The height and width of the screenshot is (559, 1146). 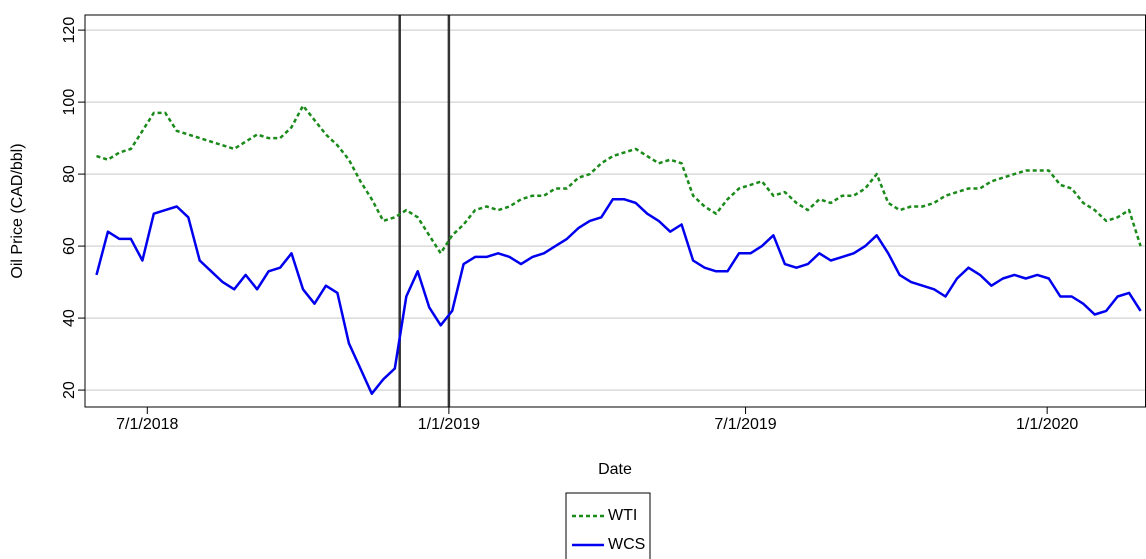 What do you see at coordinates (622, 515) in the screenshot?
I see `legend-label: WTI` at bounding box center [622, 515].